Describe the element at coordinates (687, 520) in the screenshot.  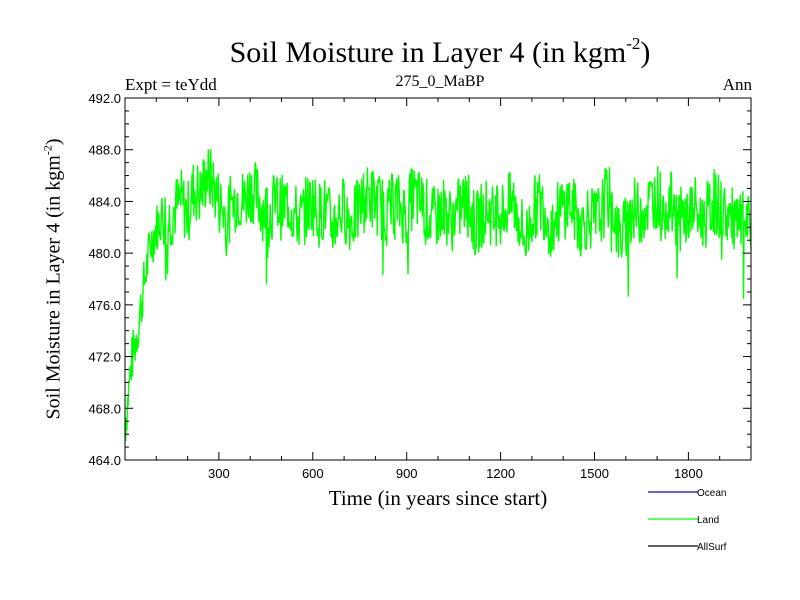
I see `legend: Ocean Land AllSurf` at that location.